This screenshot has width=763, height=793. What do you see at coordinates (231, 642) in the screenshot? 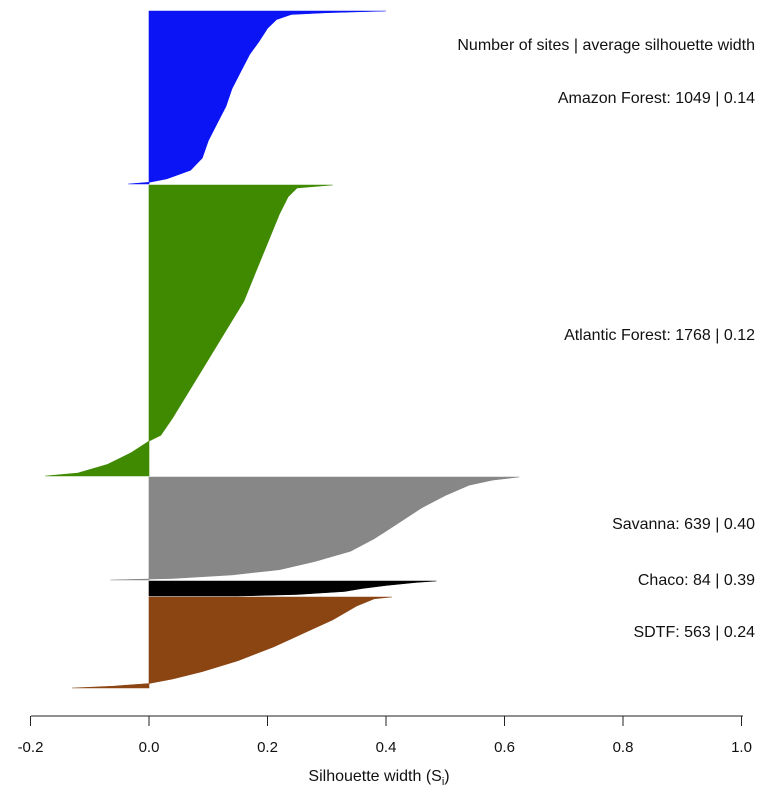
I see `cluster-bar-sdtf` at bounding box center [231, 642].